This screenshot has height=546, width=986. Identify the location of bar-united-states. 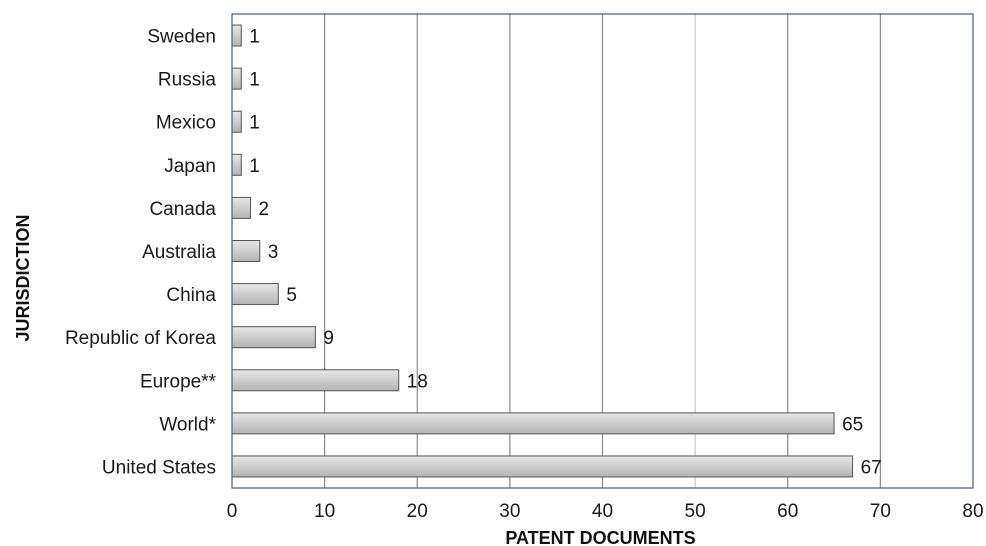
(542, 466).